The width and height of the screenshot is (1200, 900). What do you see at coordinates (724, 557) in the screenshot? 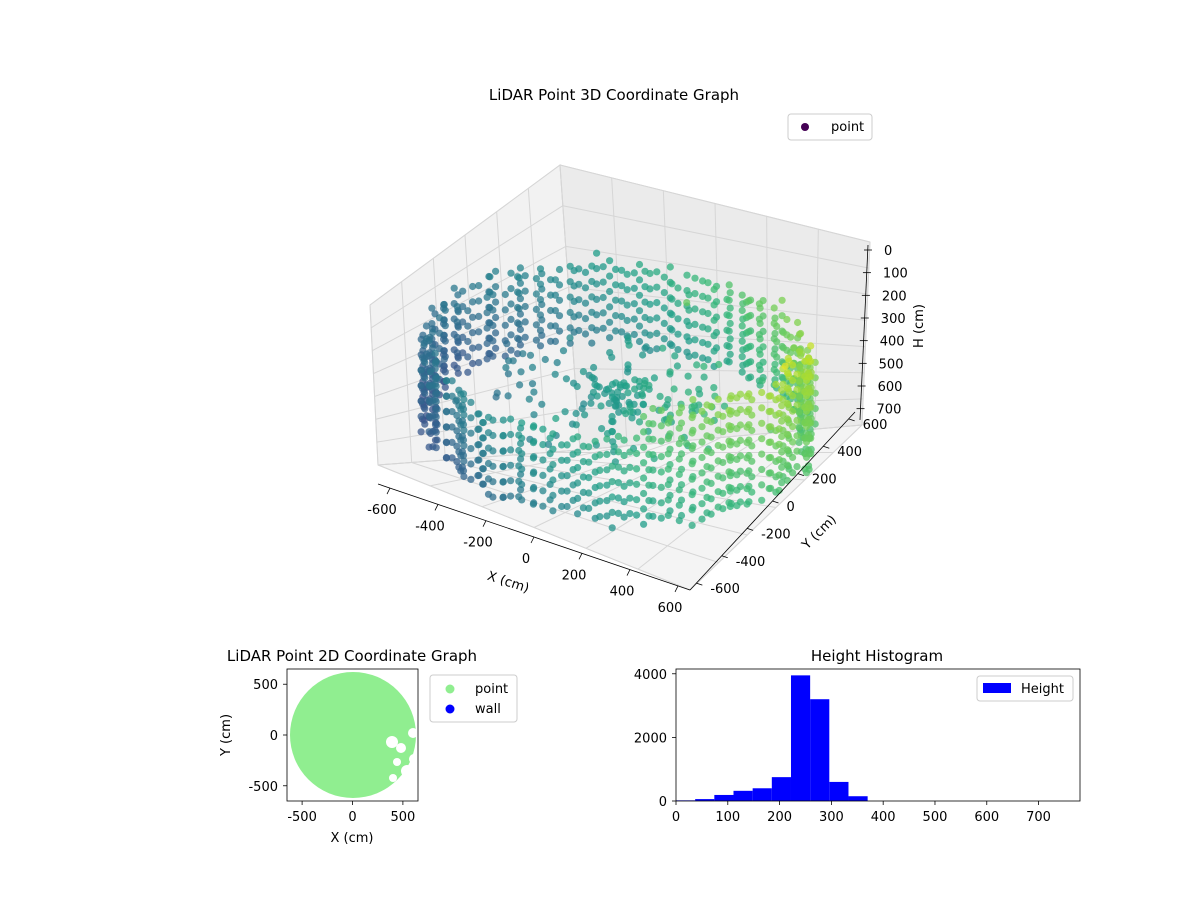
I see `y-tick-3d` at bounding box center [724, 557].